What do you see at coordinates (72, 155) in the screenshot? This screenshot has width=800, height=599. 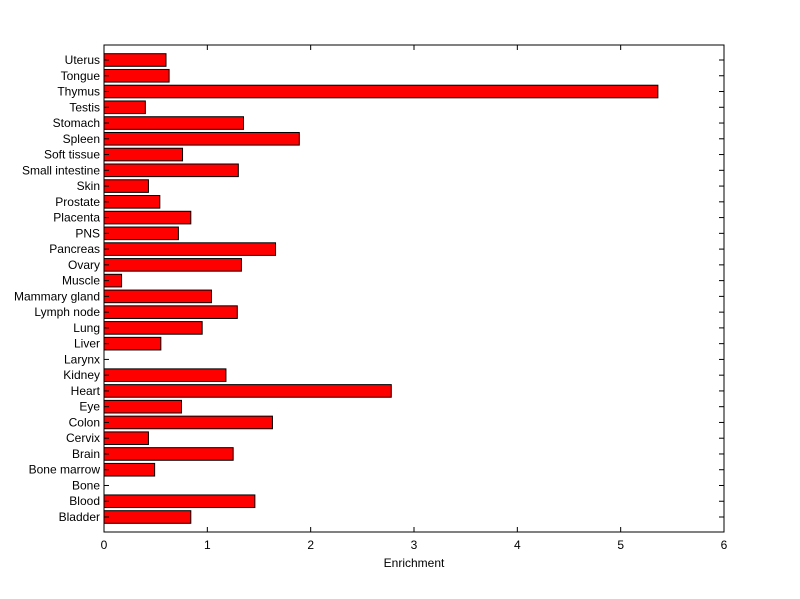 I see `y-tick-label-soft-tissue: Soft tissue` at bounding box center [72, 155].